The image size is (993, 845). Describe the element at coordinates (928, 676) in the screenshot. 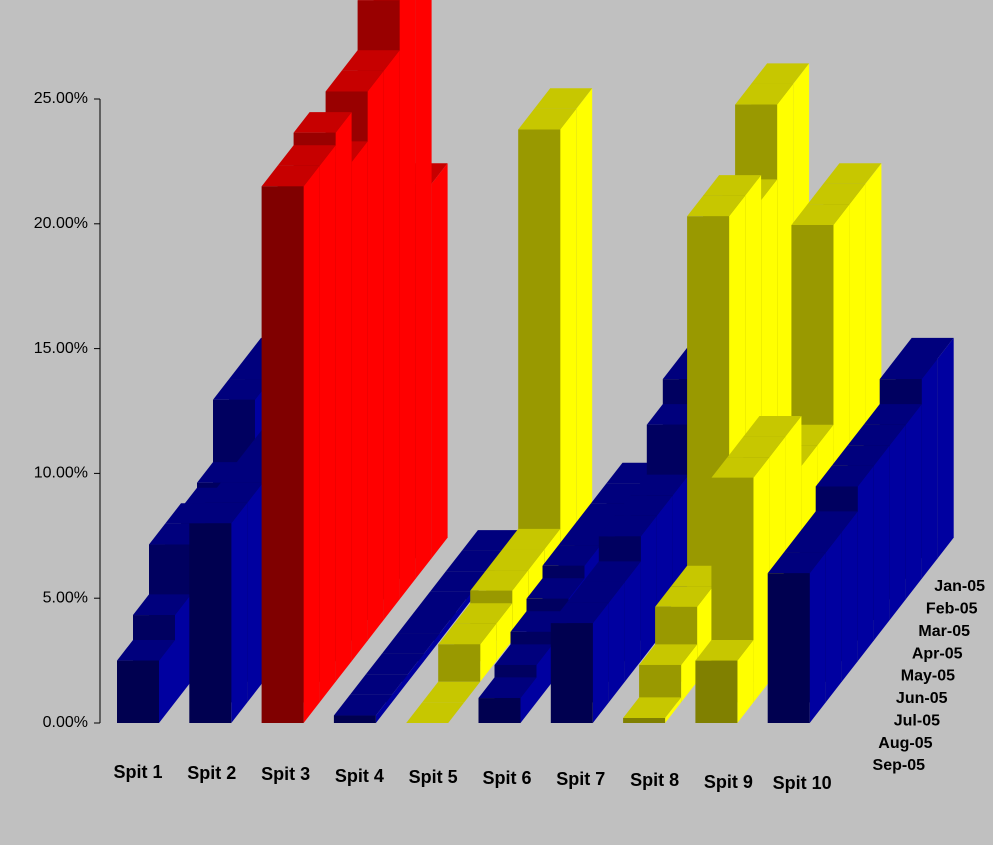

I see `depth-label: May-05` at that location.